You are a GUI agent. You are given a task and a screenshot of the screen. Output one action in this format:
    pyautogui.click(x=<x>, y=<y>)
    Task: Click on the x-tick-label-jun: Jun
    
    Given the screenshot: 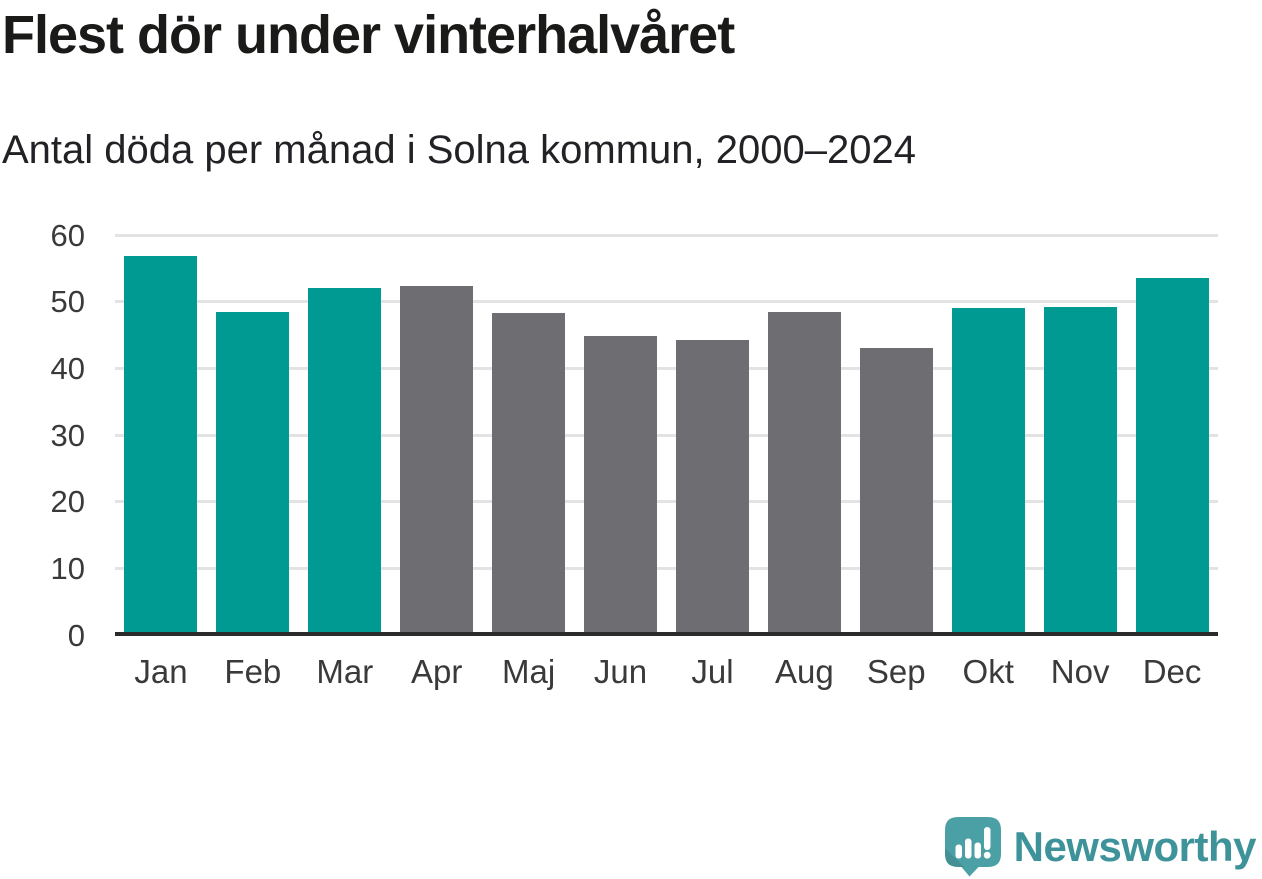 What is the action you would take?
    pyautogui.click(x=620, y=671)
    